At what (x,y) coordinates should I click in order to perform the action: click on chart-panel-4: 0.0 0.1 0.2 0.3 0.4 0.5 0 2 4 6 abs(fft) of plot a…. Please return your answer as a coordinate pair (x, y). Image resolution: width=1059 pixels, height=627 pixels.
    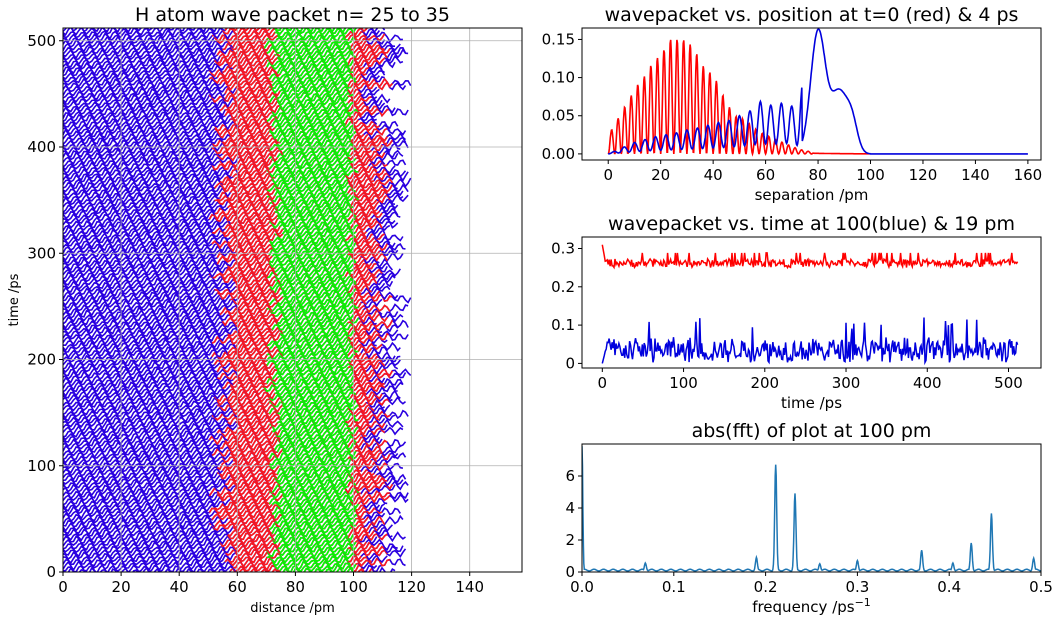
    Looking at the image, I should click on (808, 518).